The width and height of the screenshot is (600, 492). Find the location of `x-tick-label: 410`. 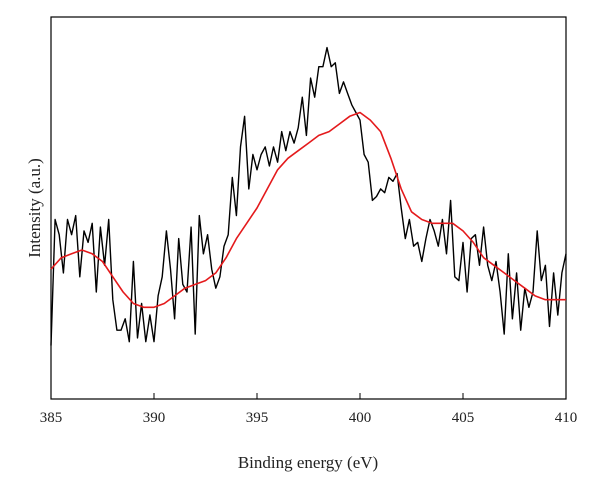

x-tick-label: 410 is located at coordinates (566, 418).